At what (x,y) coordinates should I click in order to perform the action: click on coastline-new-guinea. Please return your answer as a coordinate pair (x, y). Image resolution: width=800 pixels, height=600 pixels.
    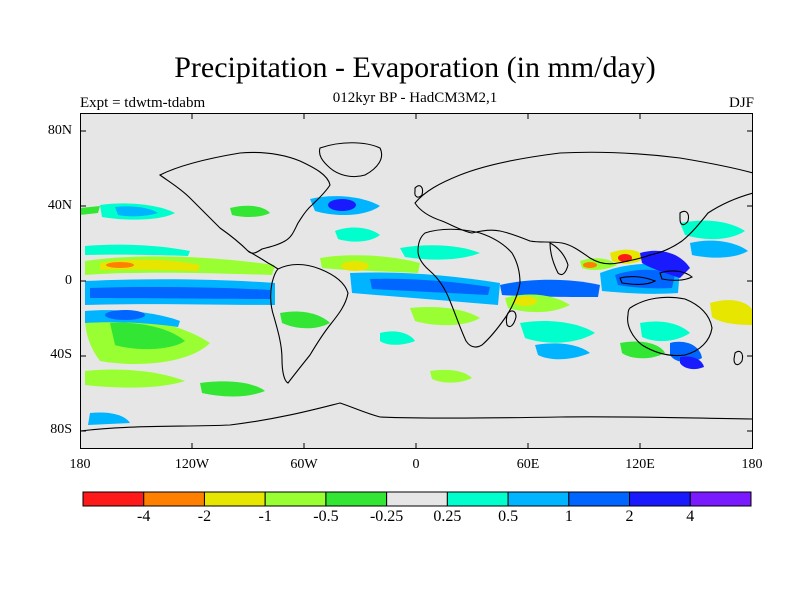
    Looking at the image, I should click on (676, 275).